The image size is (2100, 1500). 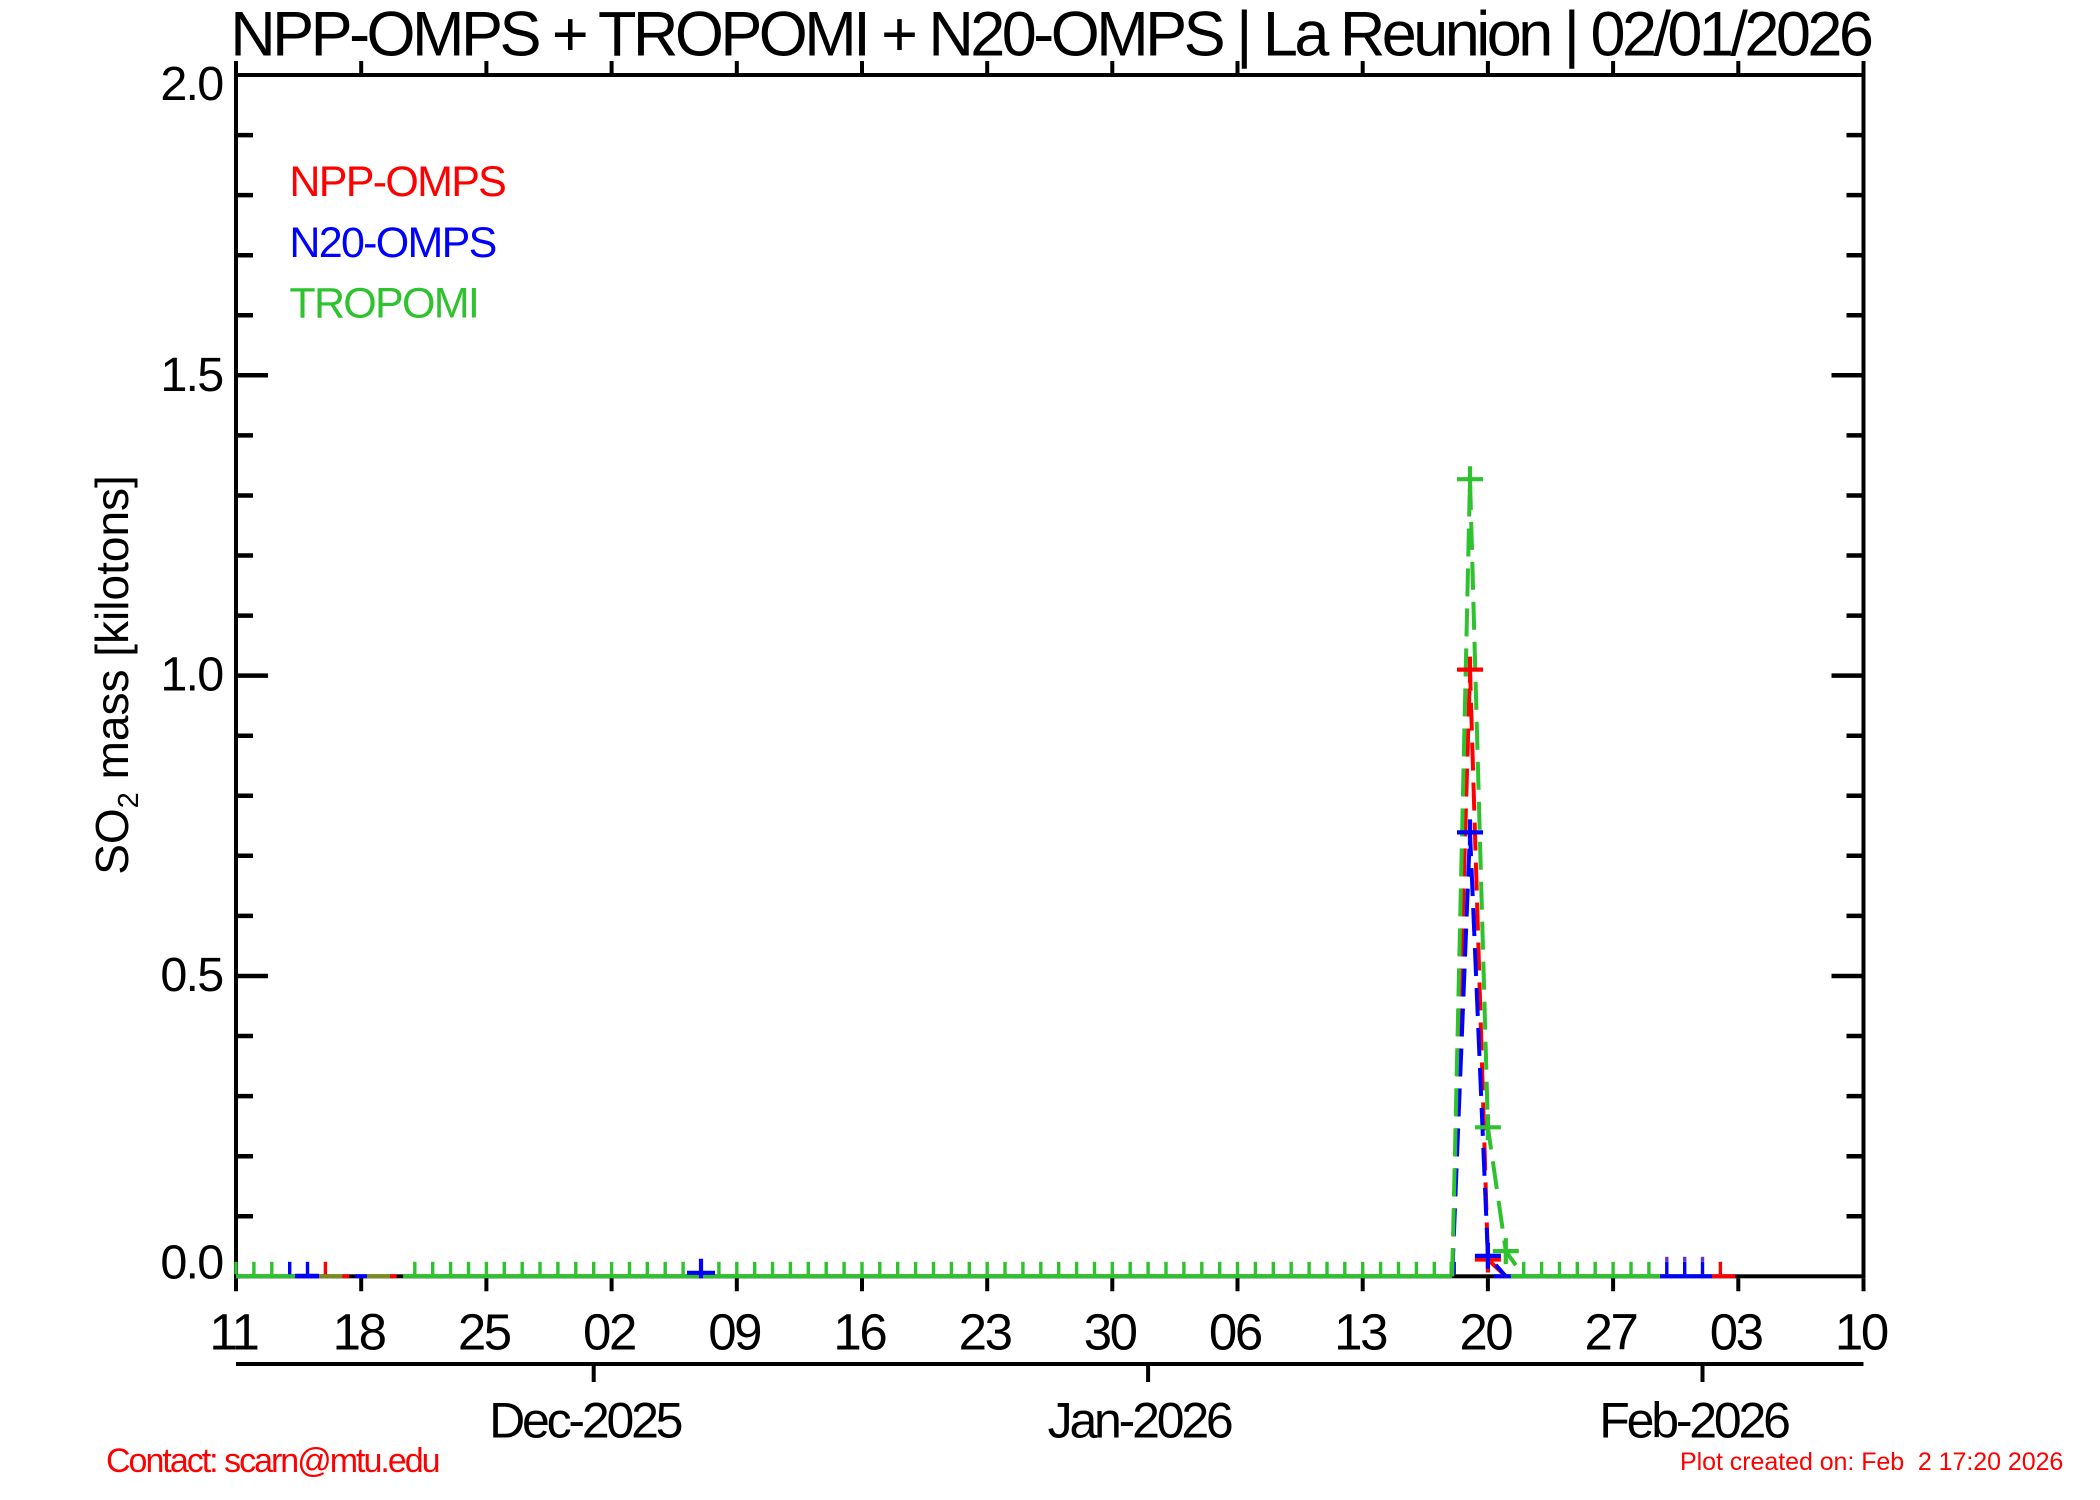 What do you see at coordinates (115, 675) in the screenshot?
I see `svg-text: SO2 mass [kilotons]` at bounding box center [115, 675].